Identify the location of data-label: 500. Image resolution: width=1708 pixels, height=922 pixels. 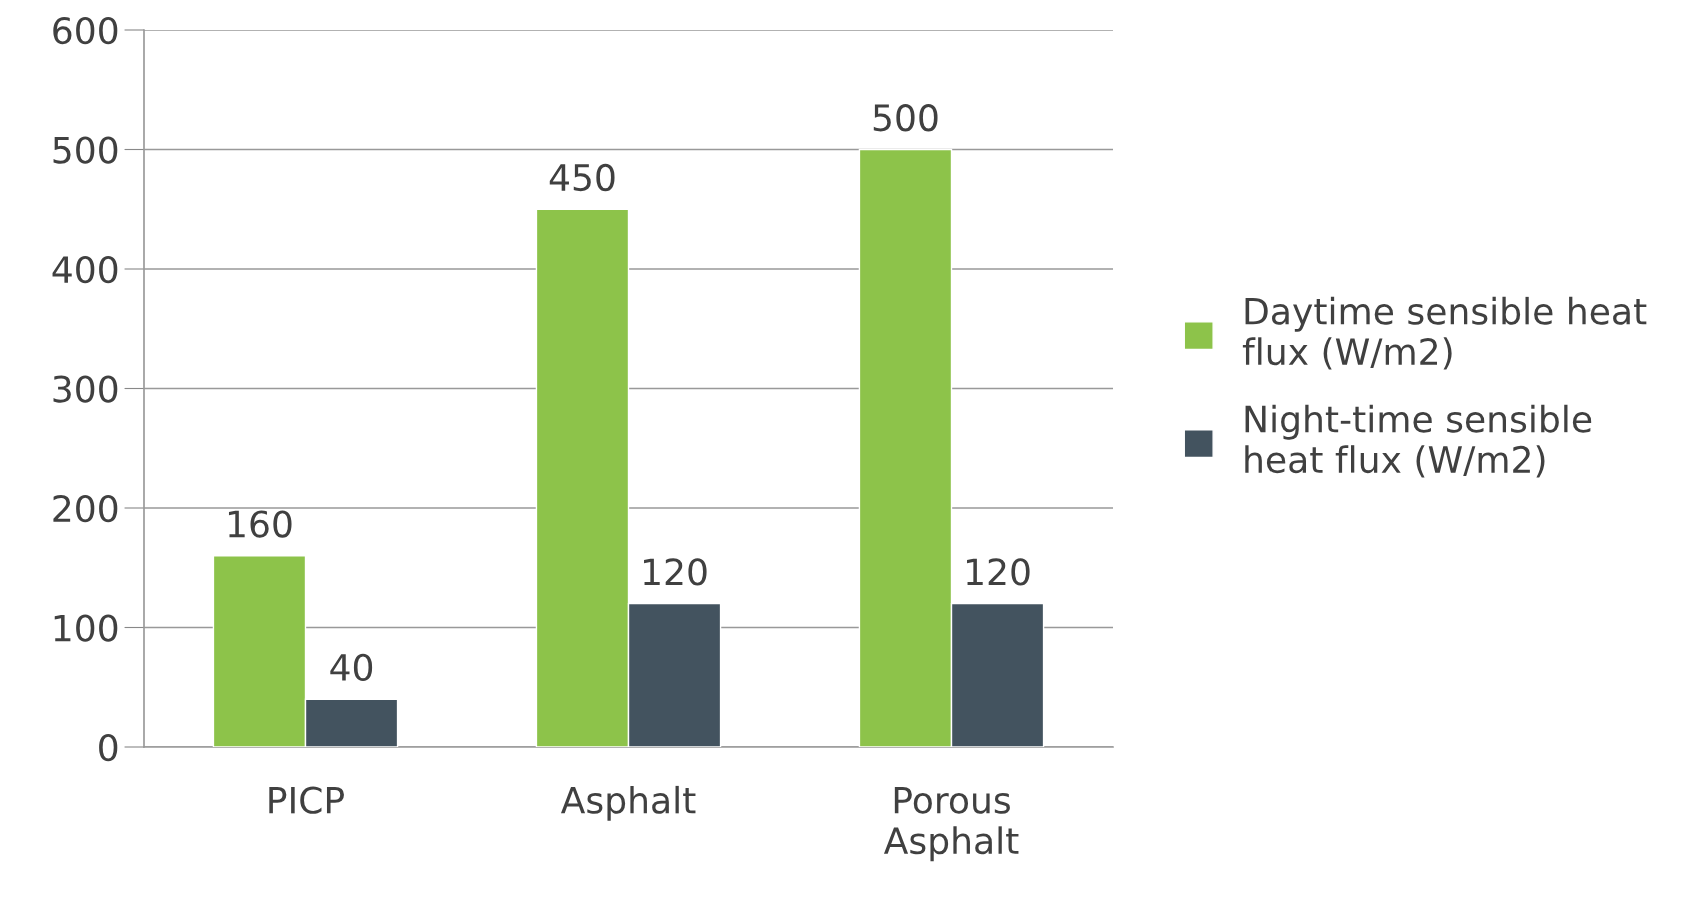
(905, 118).